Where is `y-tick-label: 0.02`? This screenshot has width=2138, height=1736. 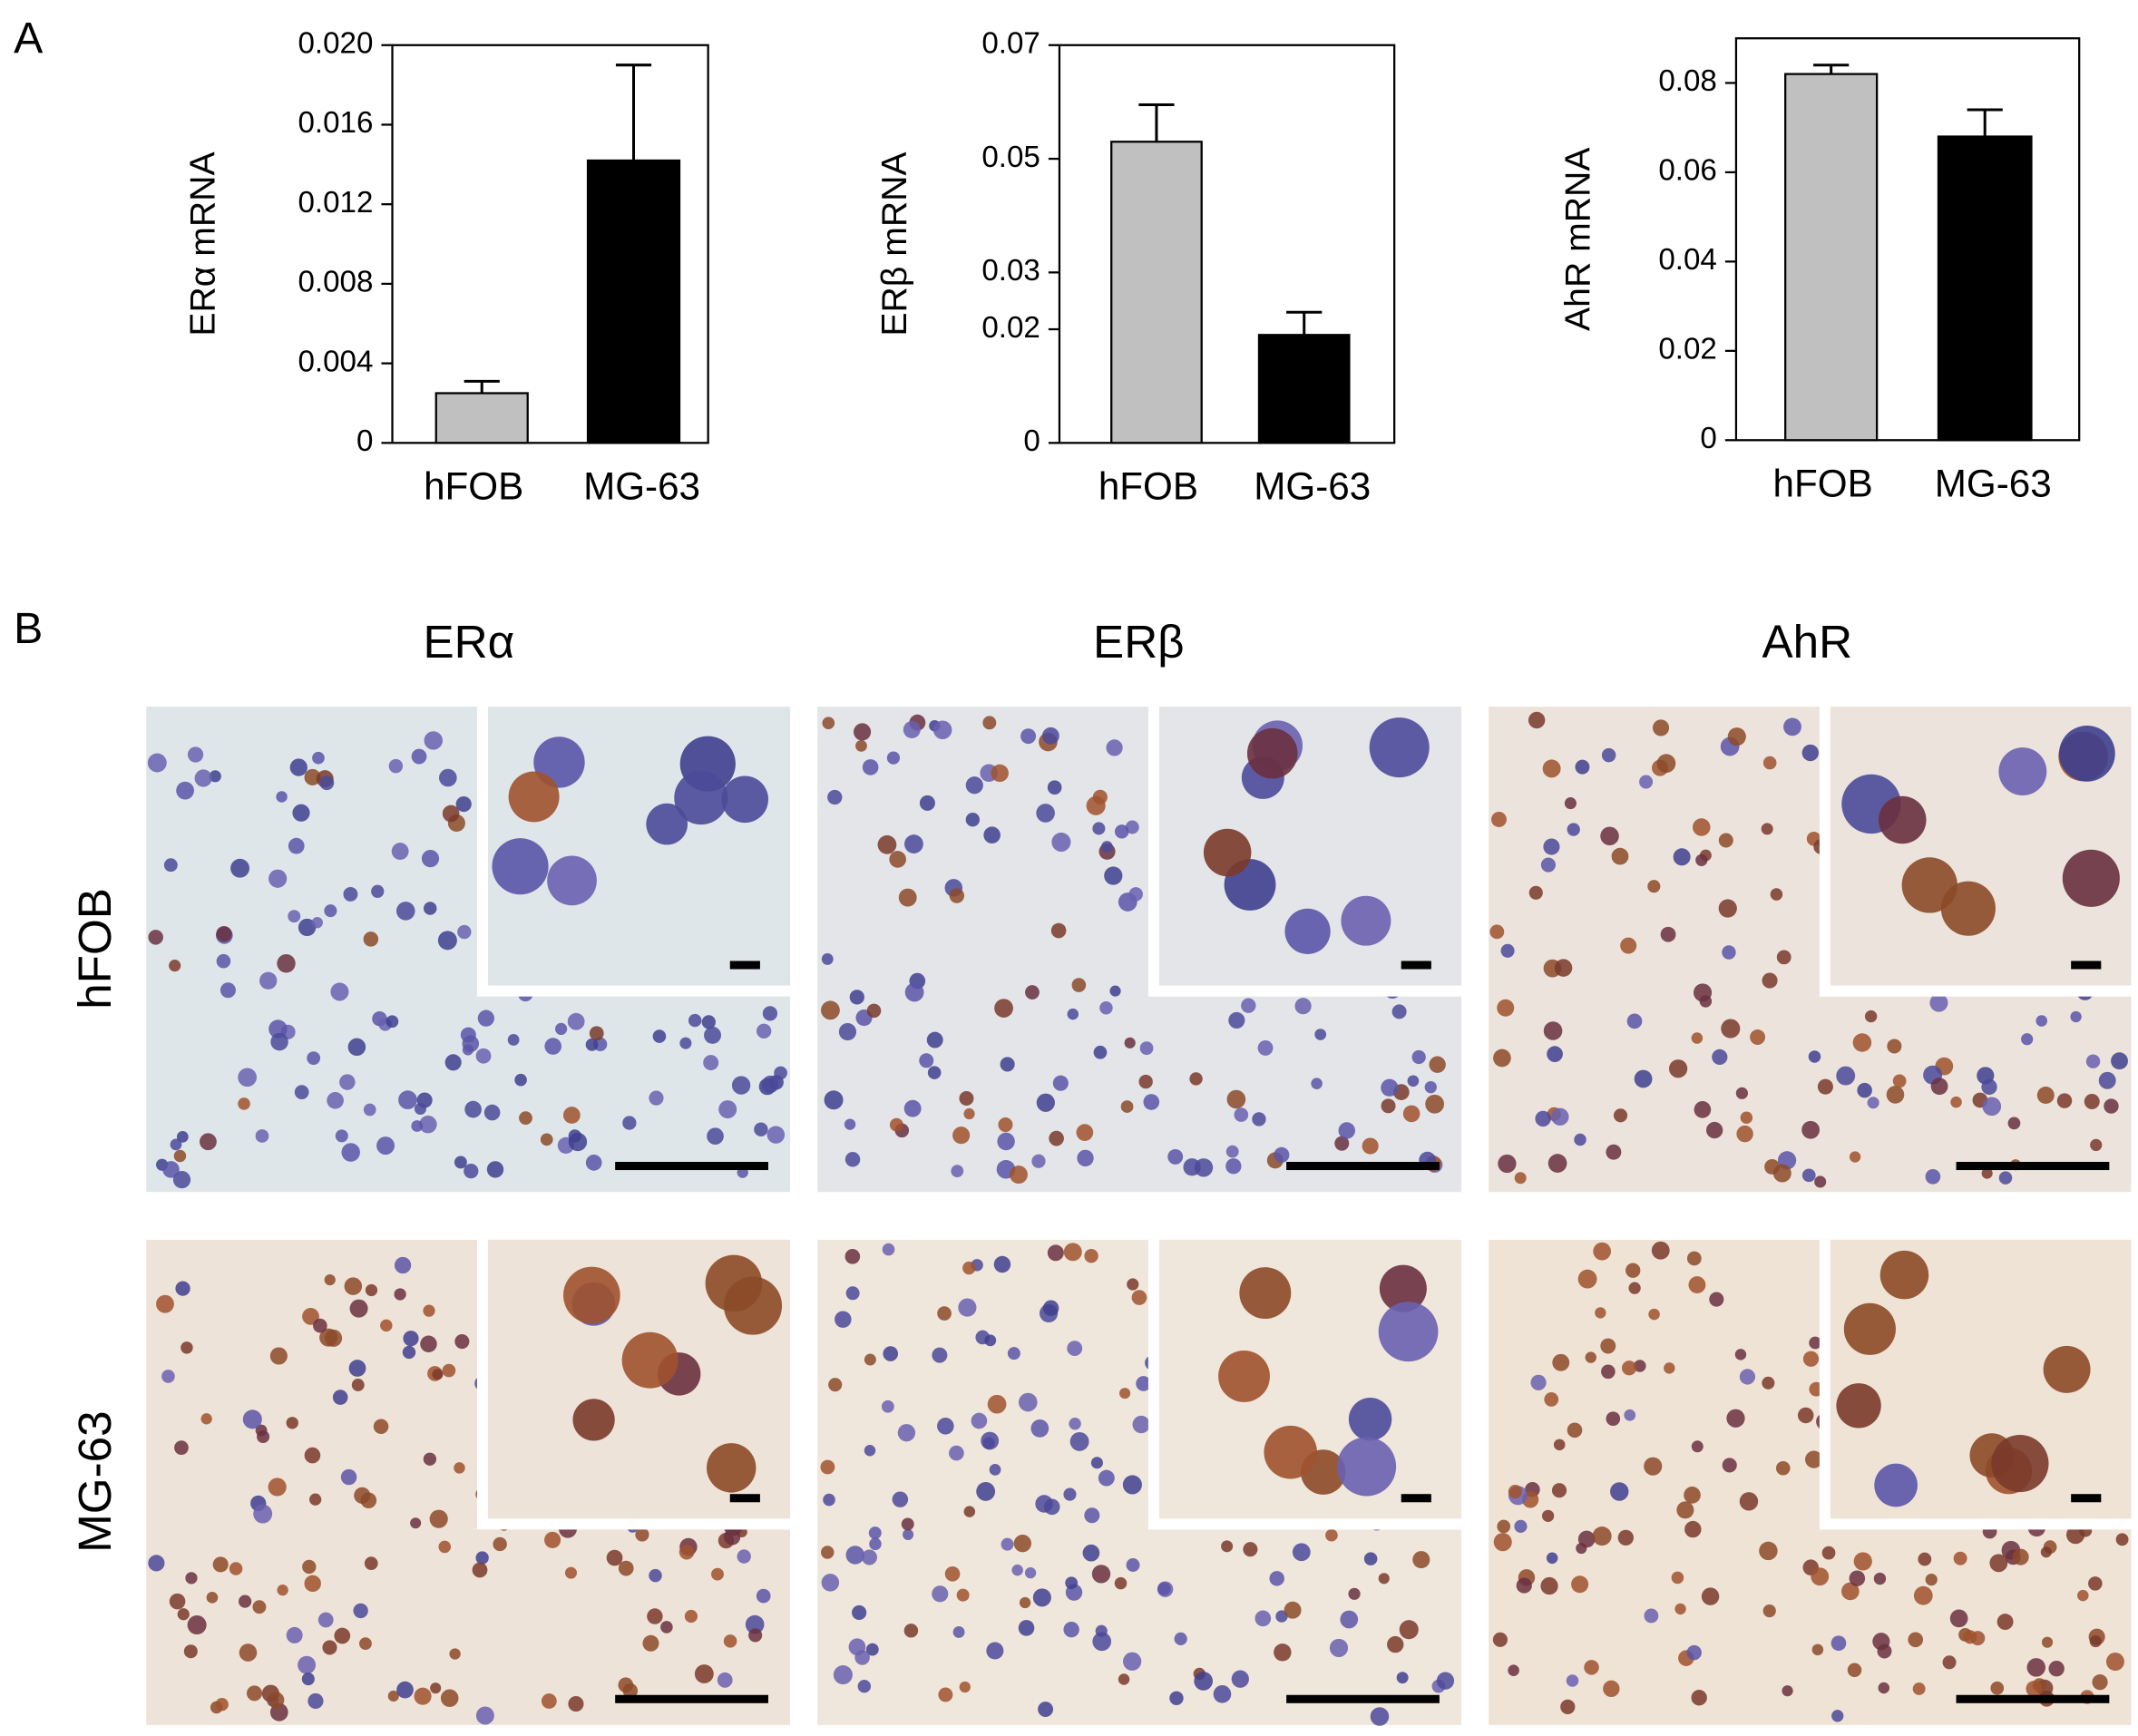 y-tick-label: 0.02 is located at coordinates (1688, 349).